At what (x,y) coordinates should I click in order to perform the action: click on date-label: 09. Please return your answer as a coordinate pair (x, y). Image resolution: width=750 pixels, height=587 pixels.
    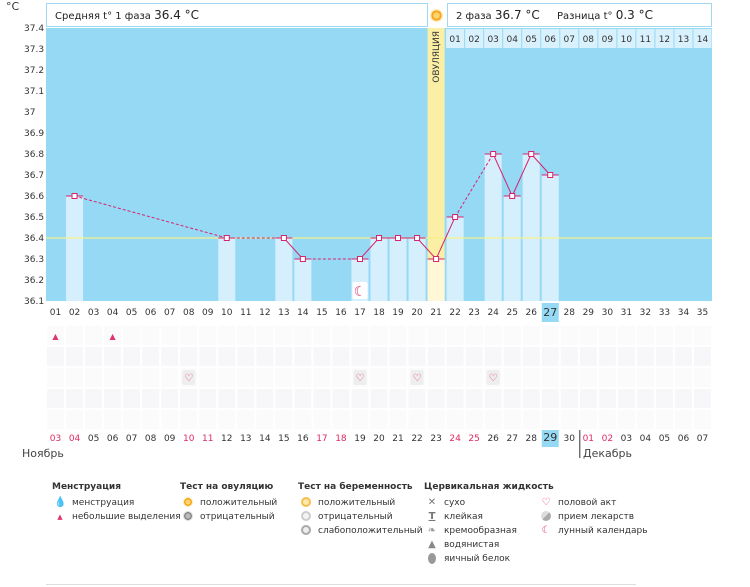
    Looking at the image, I should click on (170, 439).